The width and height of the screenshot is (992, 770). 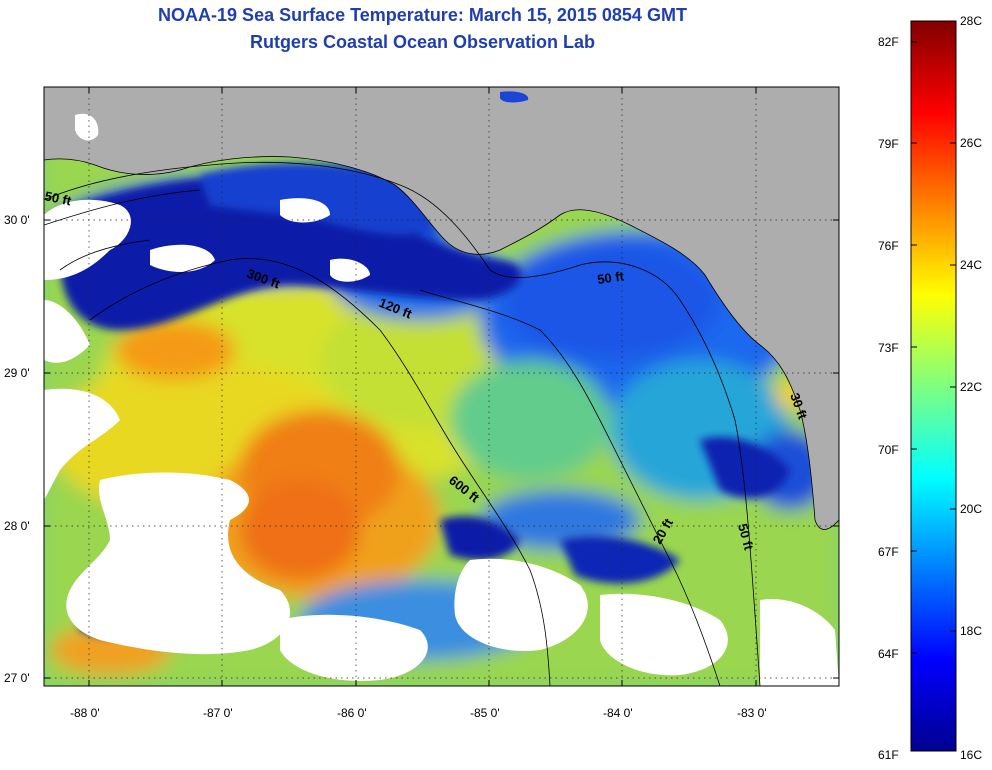 I want to click on colorbar-fahrenheit-label: 64F, so click(x=888, y=654).